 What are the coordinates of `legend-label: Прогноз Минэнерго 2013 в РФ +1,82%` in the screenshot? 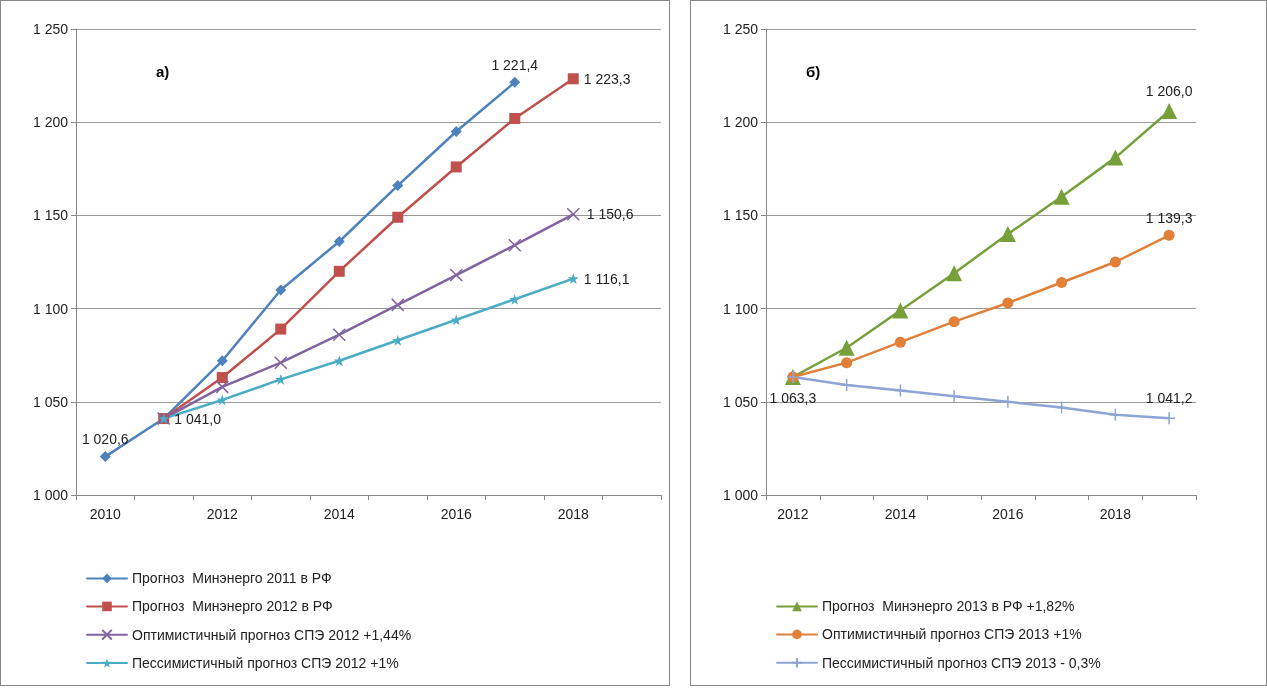 It's located at (948, 606).